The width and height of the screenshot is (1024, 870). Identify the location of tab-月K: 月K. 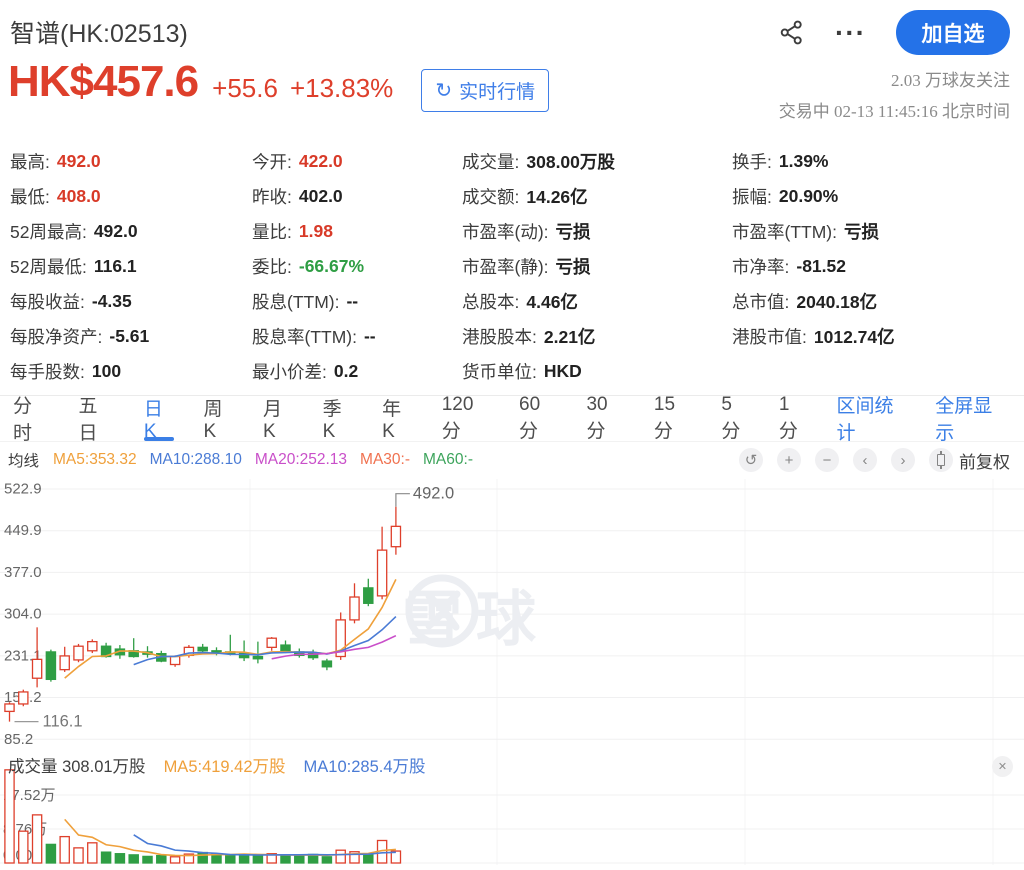
(273, 420).